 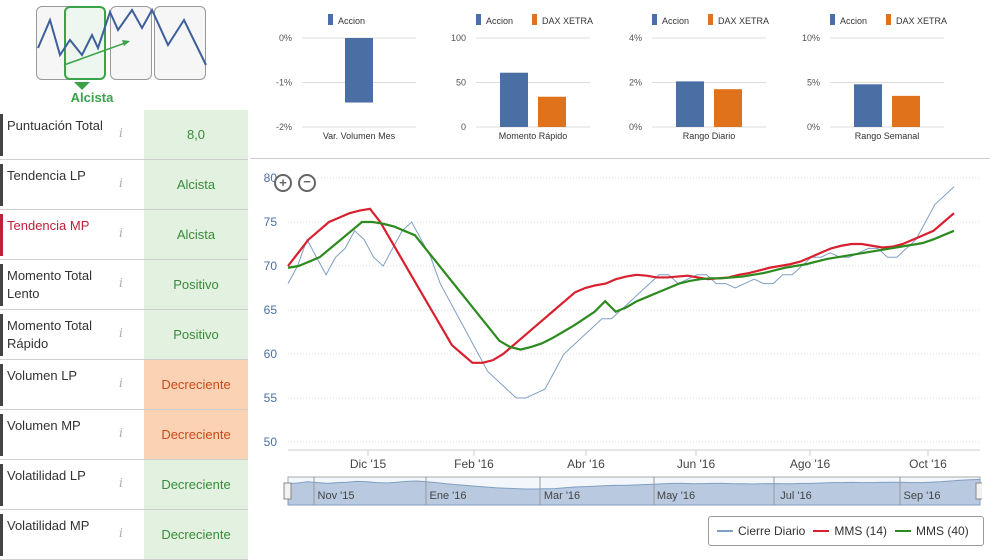 What do you see at coordinates (635, 83) in the screenshot?
I see `y-tick-label: 2%` at bounding box center [635, 83].